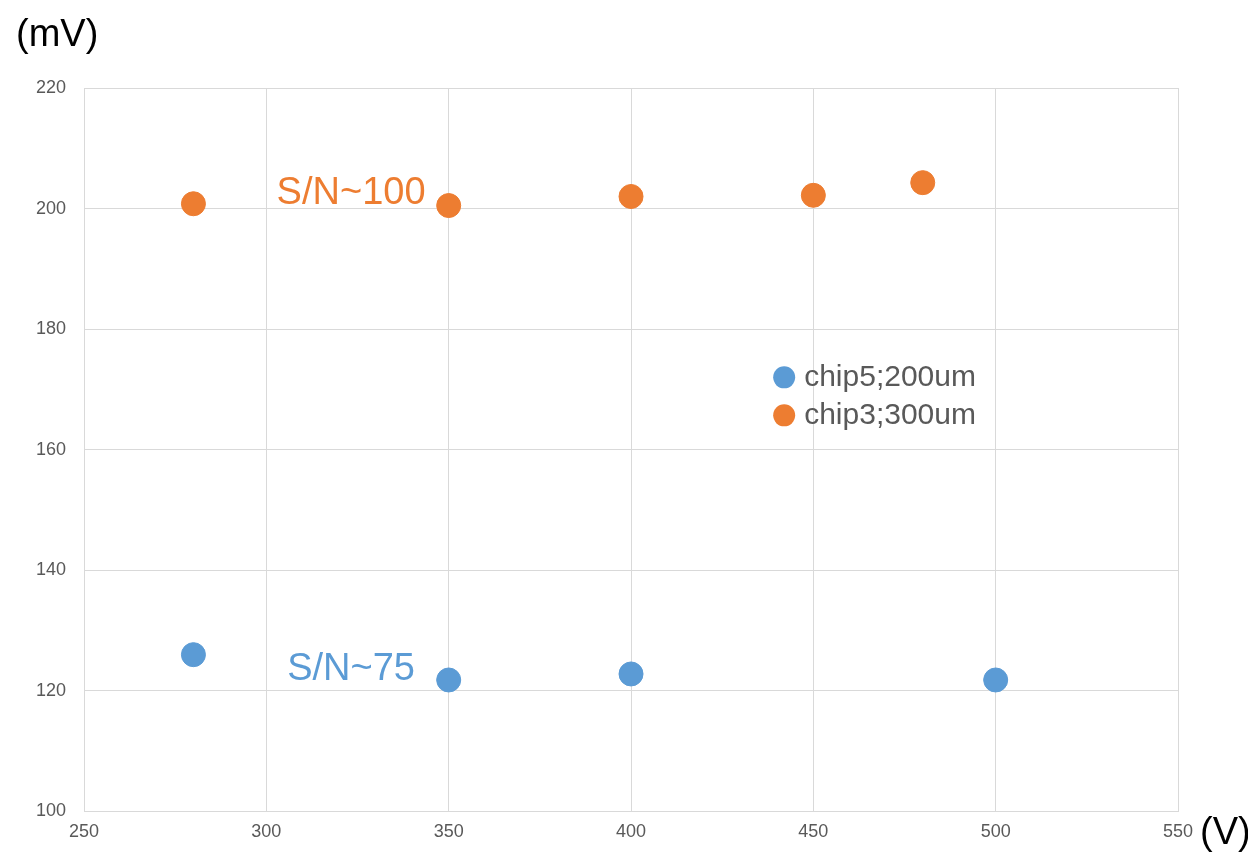 This screenshot has width=1258, height=863. Describe the element at coordinates (1225, 830) in the screenshot. I see `x-axis-title: (V)` at that location.